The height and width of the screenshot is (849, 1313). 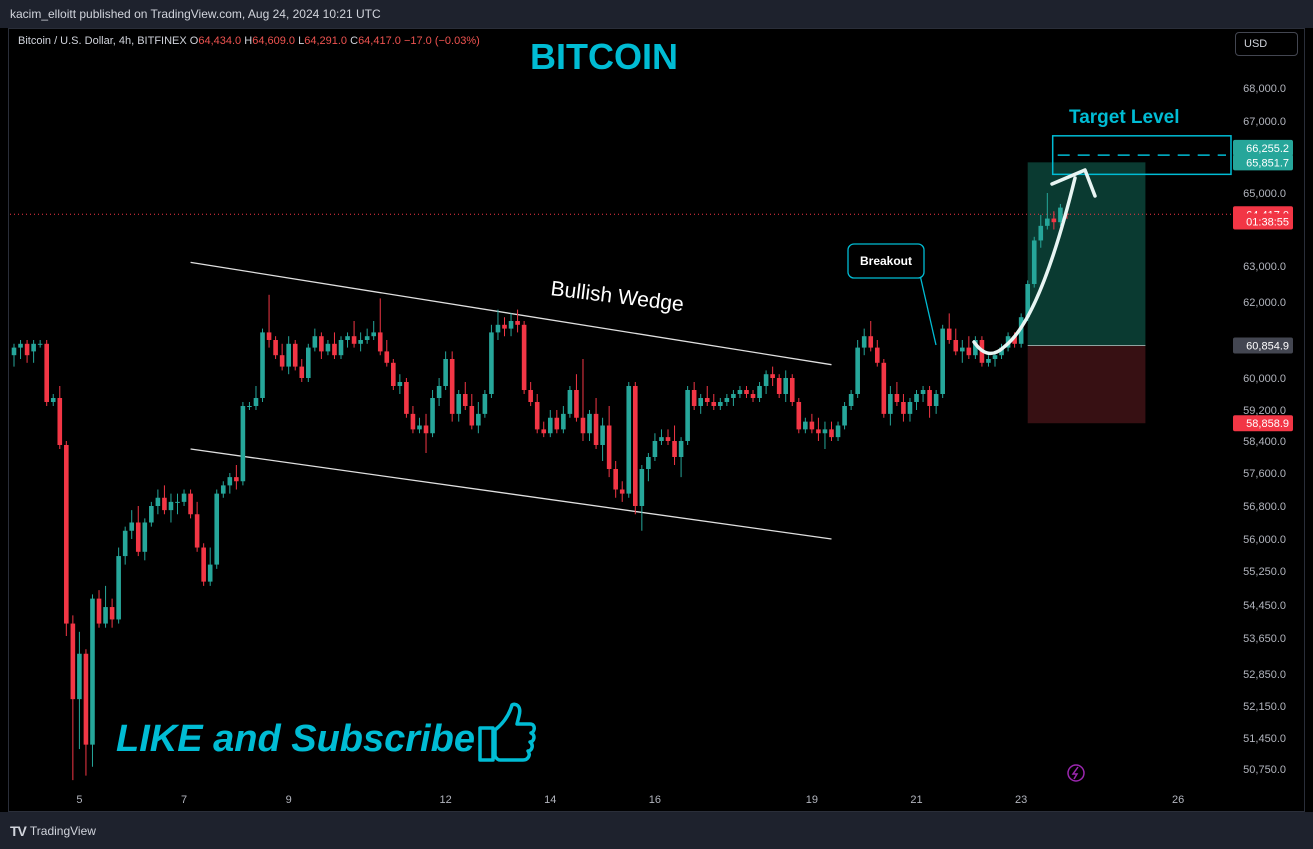 What do you see at coordinates (886, 261) in the screenshot?
I see `breakout-callout` at bounding box center [886, 261].